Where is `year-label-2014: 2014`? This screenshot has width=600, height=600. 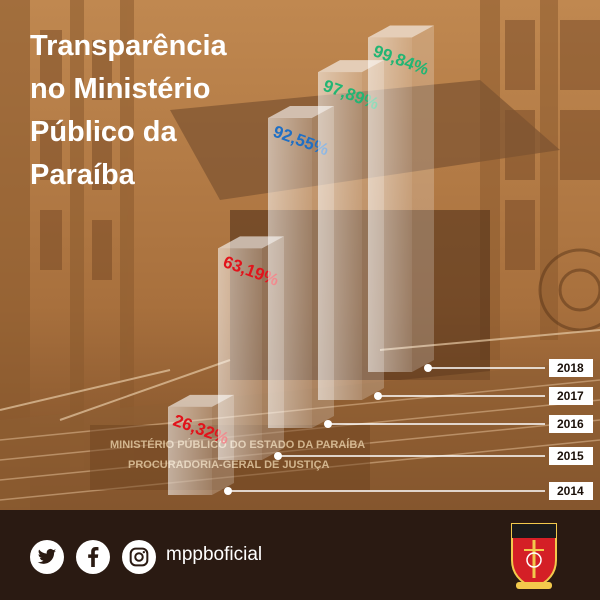
year-label-2014: 2014 is located at coordinates (570, 491).